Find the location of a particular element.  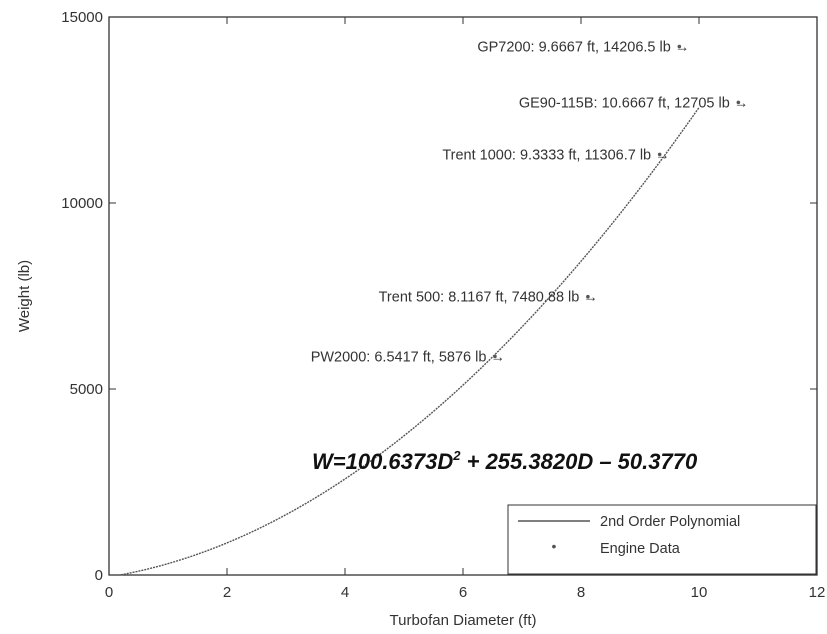

y-tick-label: 15000 is located at coordinates (82, 17).